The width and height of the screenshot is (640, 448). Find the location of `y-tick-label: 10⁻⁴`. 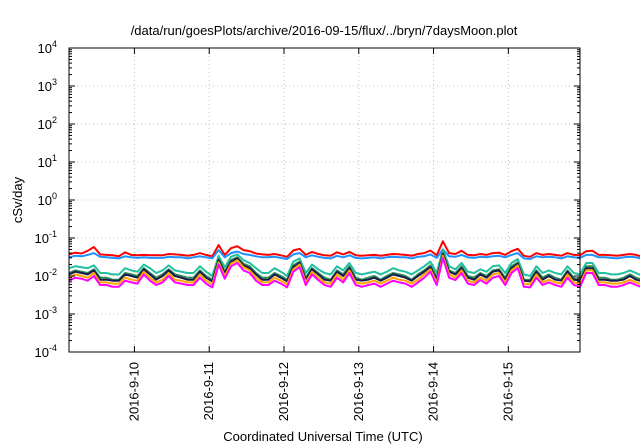

y-tick-label: 10⁻⁴ is located at coordinates (46, 351).